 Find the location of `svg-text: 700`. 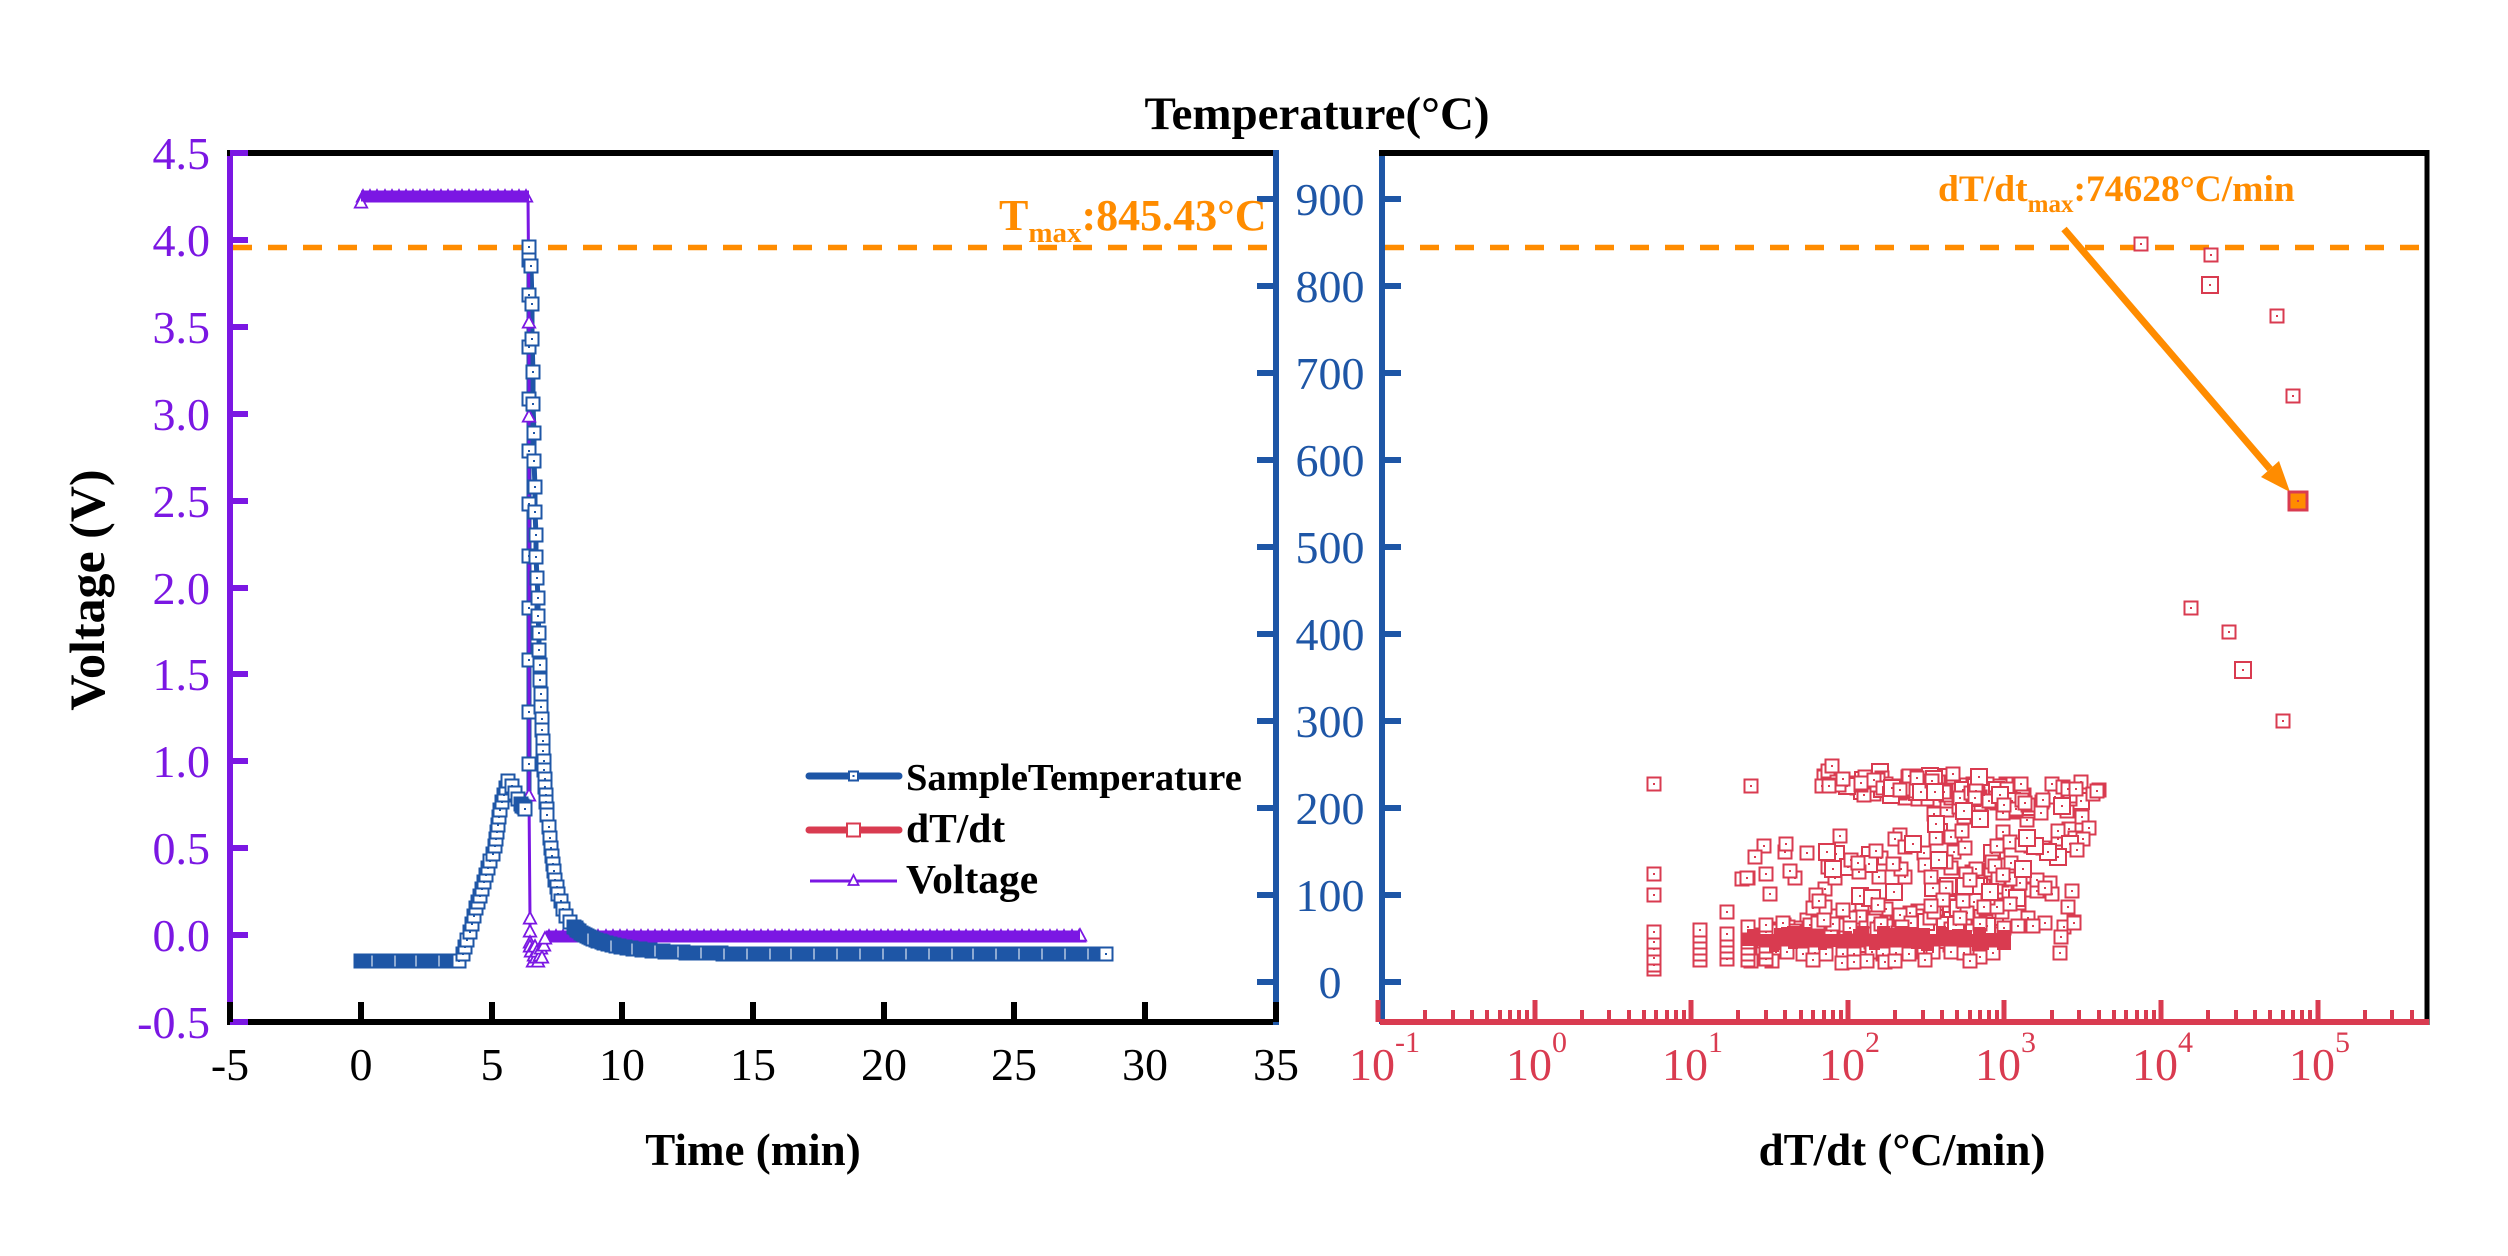

svg-text: 700 is located at coordinates (1330, 373).